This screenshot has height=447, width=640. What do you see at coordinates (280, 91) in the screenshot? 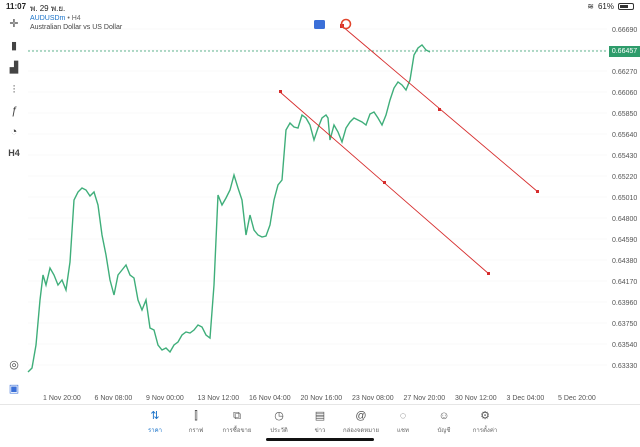
I see `channel-lower-handle-start` at bounding box center [280, 91].